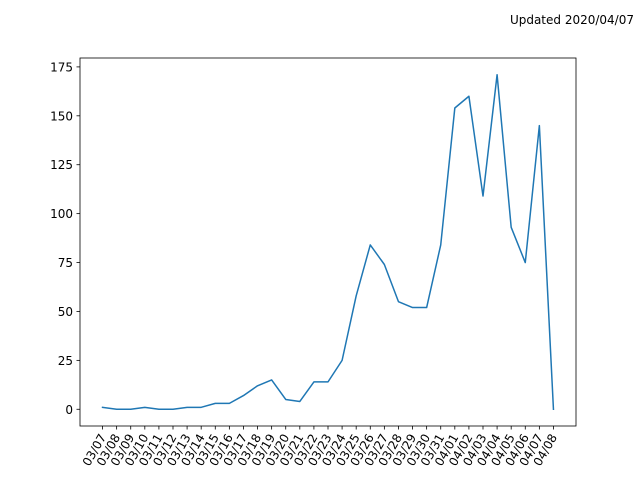 Image resolution: width=640 pixels, height=480 pixels. What do you see at coordinates (61, 214) in the screenshot?
I see `y-tick-label: 100` at bounding box center [61, 214].